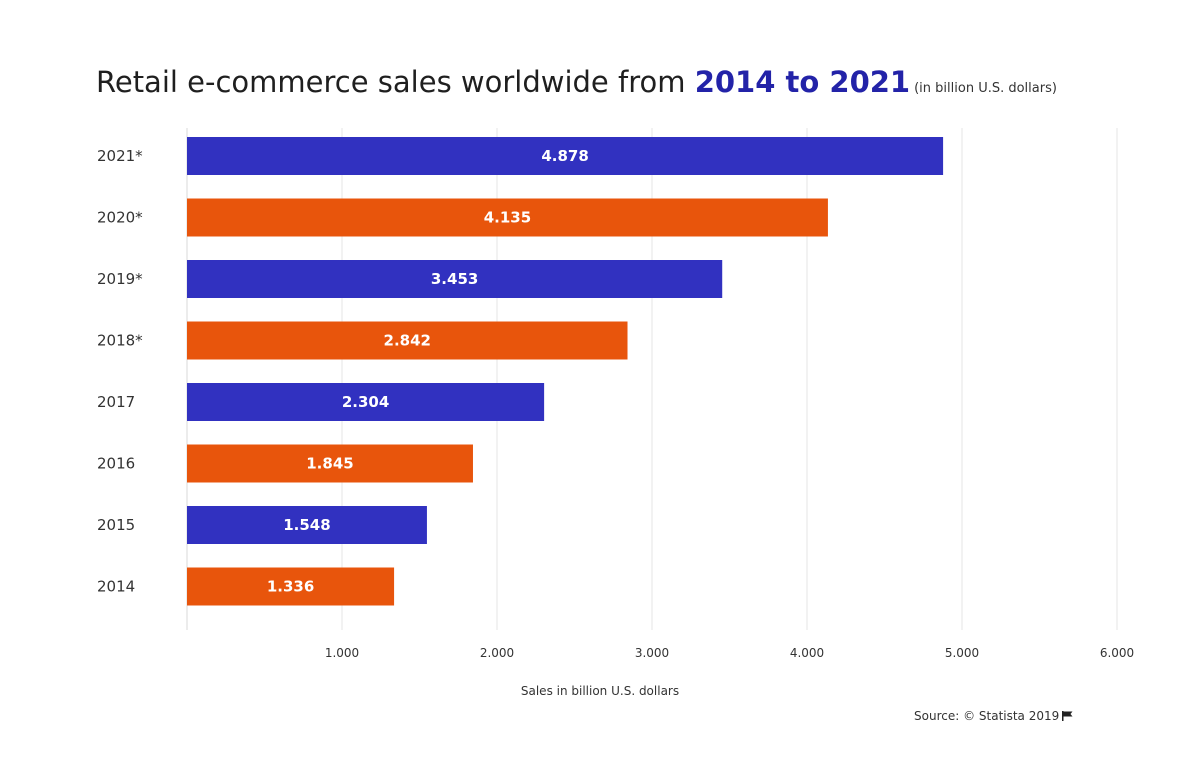 This screenshot has height=765, width=1200. Describe the element at coordinates (497, 653) in the screenshot. I see `x-tick-label: 2.000` at that location.